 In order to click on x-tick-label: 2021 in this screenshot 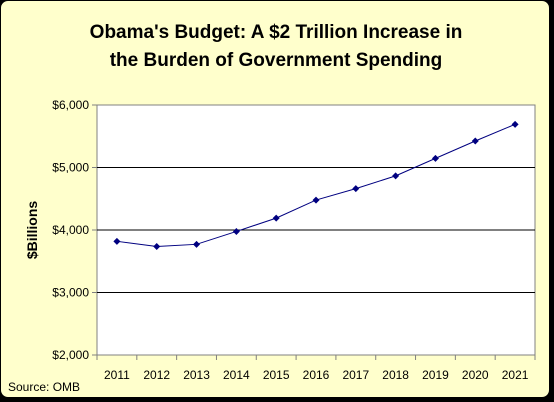, I will do `click(515, 375)`.